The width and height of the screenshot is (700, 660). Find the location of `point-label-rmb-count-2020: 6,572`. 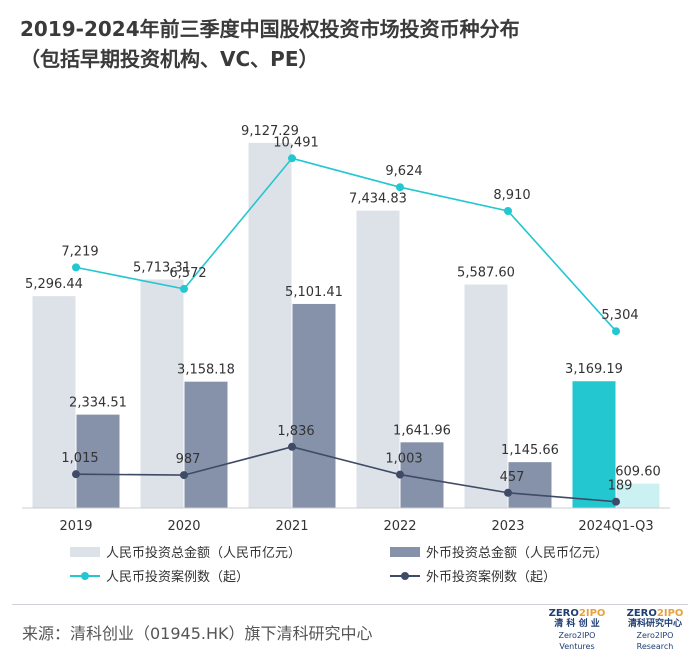

point-label-rmb-count-2020: 6,572 is located at coordinates (187, 273).